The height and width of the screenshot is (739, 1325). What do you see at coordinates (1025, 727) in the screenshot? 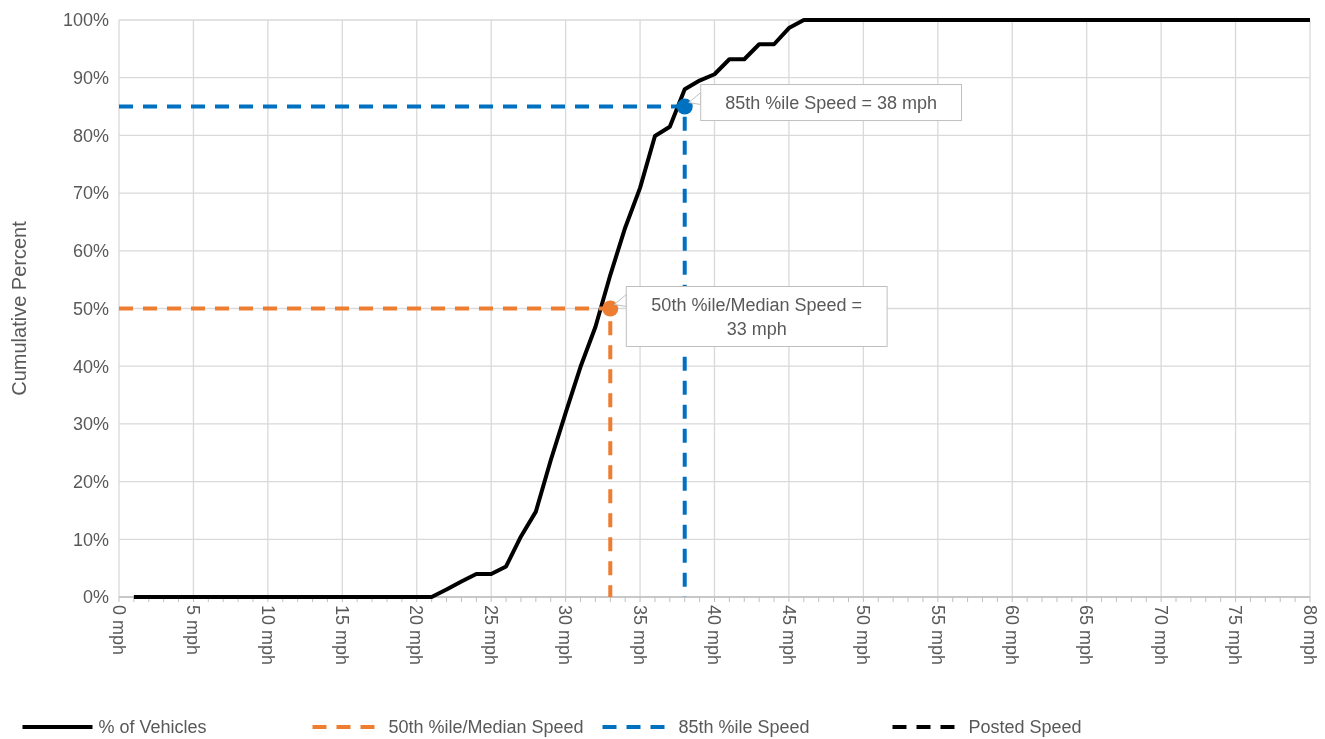
I see `legend-label: Posted Speed` at bounding box center [1025, 727].